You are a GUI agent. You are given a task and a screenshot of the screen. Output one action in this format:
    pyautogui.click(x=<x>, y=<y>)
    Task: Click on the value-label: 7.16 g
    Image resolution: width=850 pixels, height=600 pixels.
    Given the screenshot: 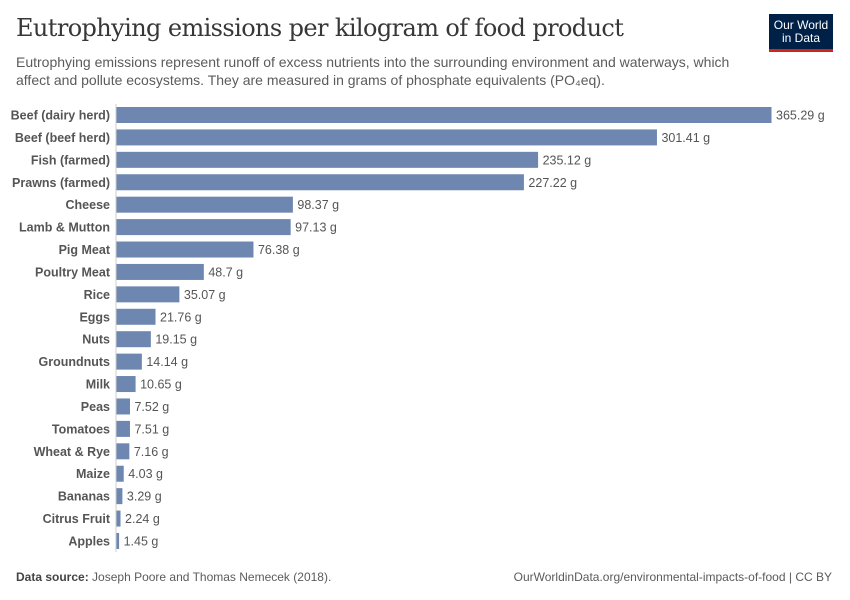 What is the action you would take?
    pyautogui.click(x=151, y=452)
    